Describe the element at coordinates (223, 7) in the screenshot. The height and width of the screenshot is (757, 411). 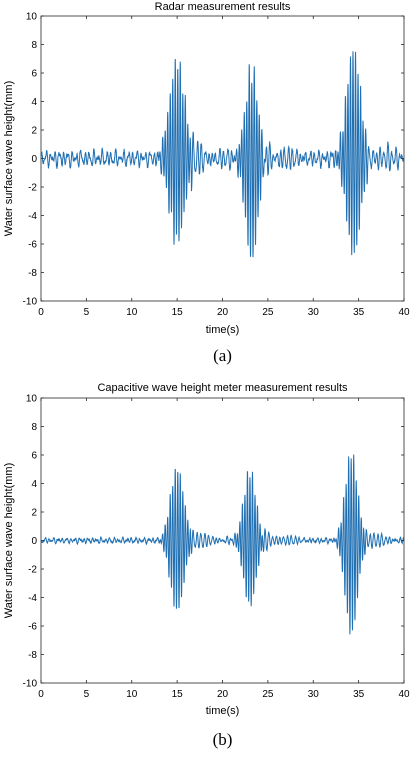
I see `chart-title: Radar measurement results` at that location.